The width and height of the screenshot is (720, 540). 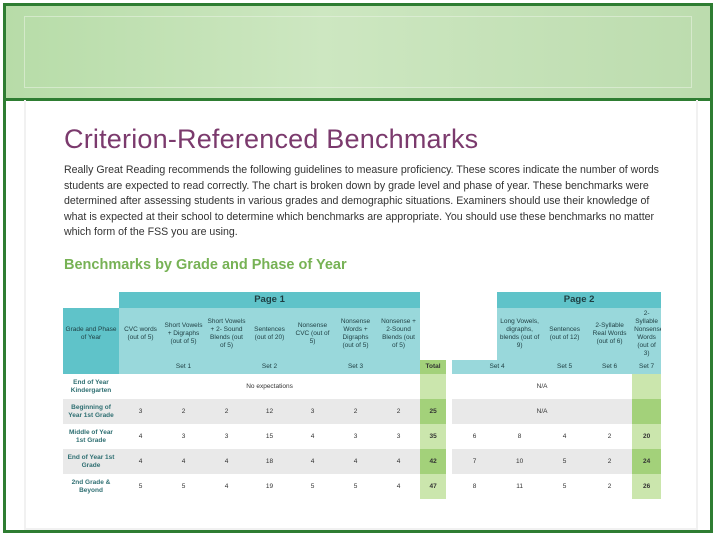 I want to click on value-cell: 19, so click(x=269, y=486).